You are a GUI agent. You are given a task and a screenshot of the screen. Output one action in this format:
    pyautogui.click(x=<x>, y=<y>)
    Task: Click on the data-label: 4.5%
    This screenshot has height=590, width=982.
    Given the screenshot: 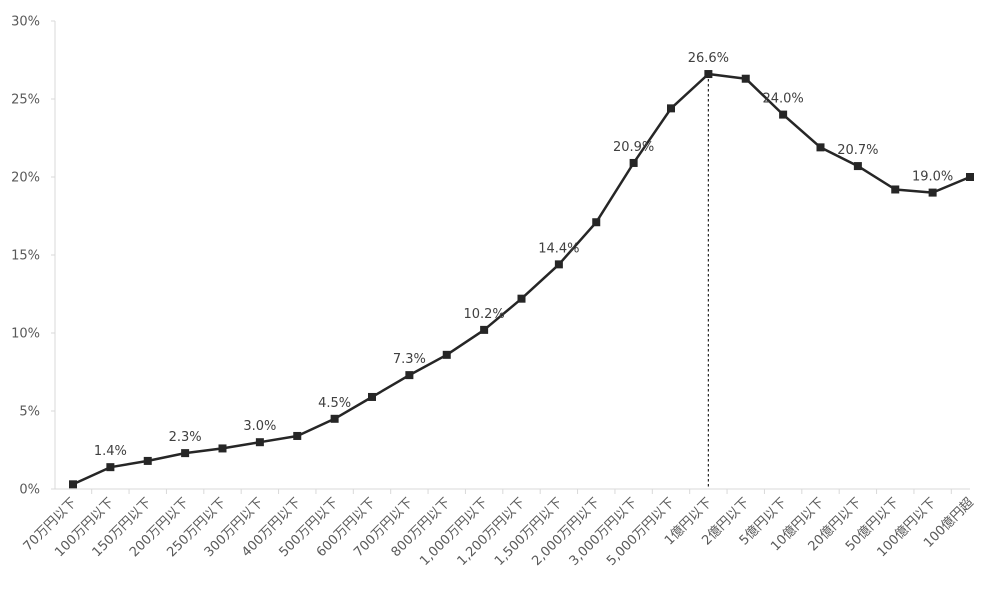 What is the action you would take?
    pyautogui.click(x=334, y=403)
    